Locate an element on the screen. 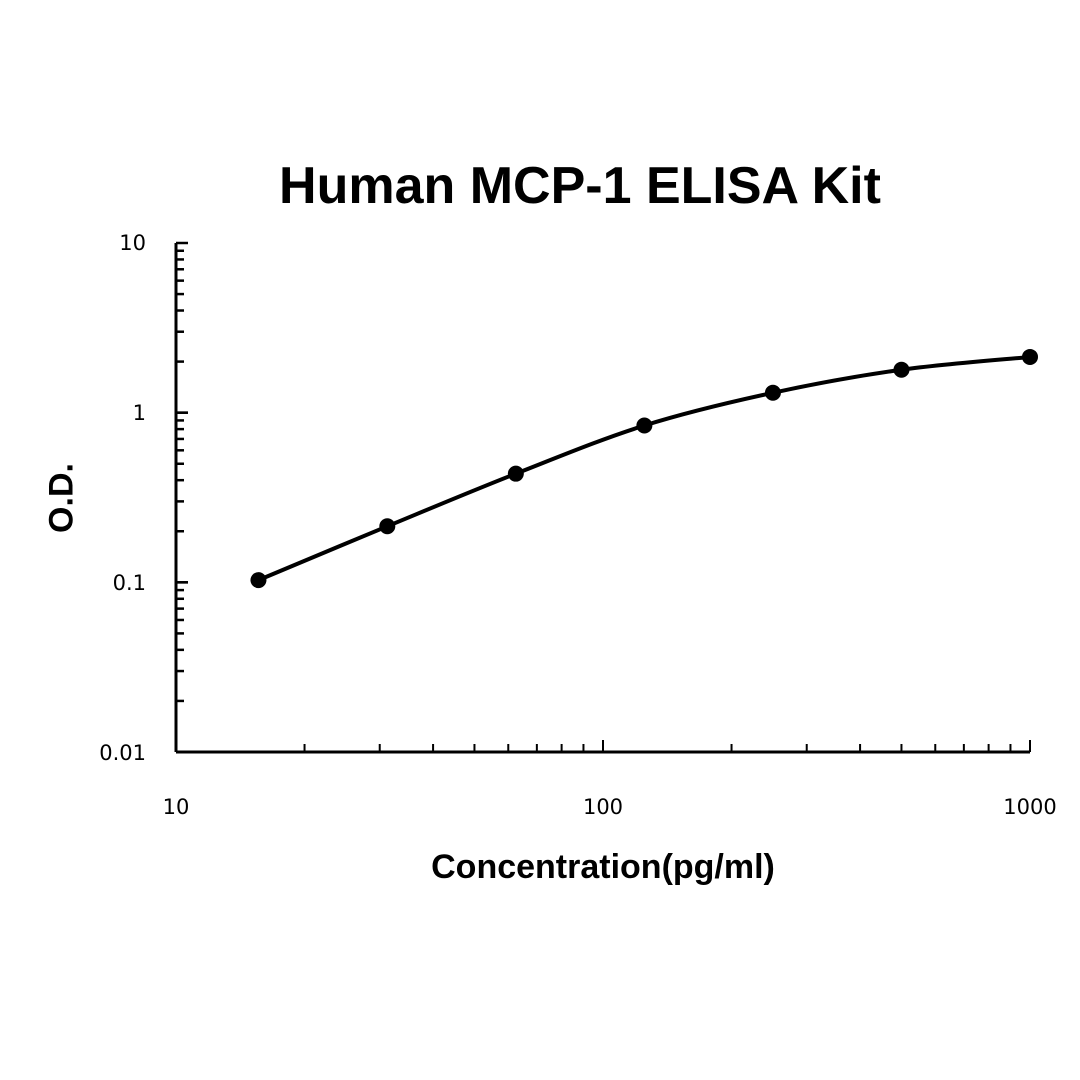 The image size is (1080, 1080). x-tick-label: 100 is located at coordinates (603, 807).